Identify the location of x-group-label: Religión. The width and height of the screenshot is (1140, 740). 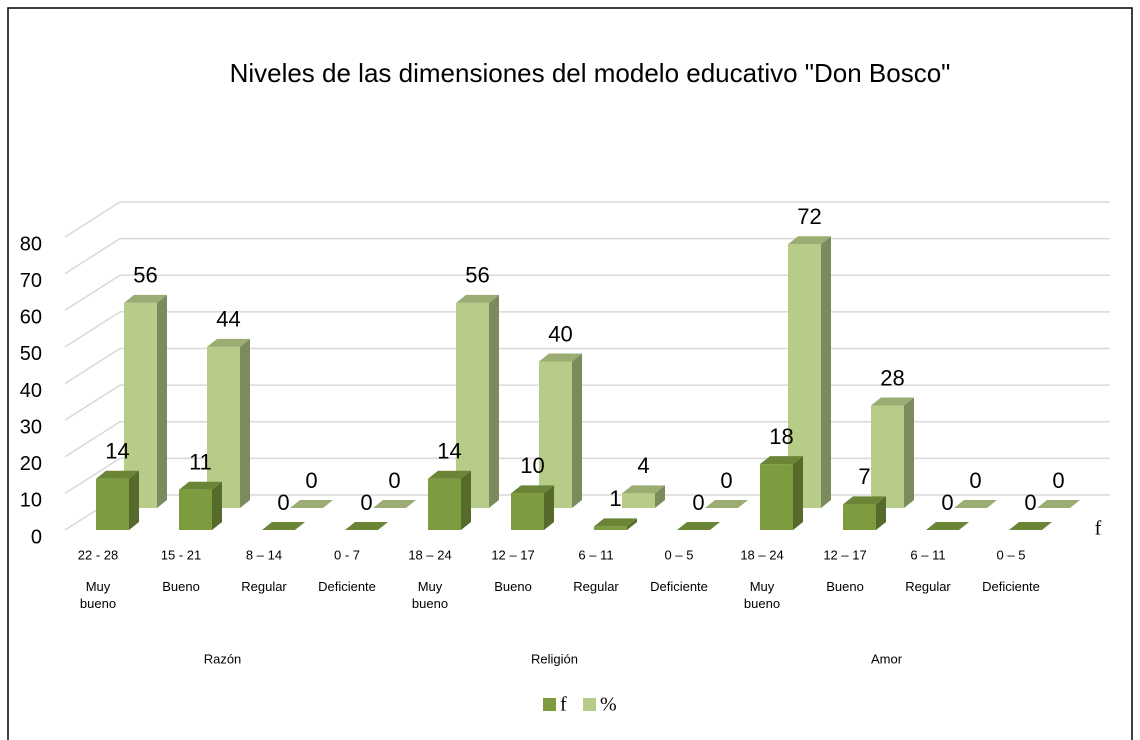
(554, 658).